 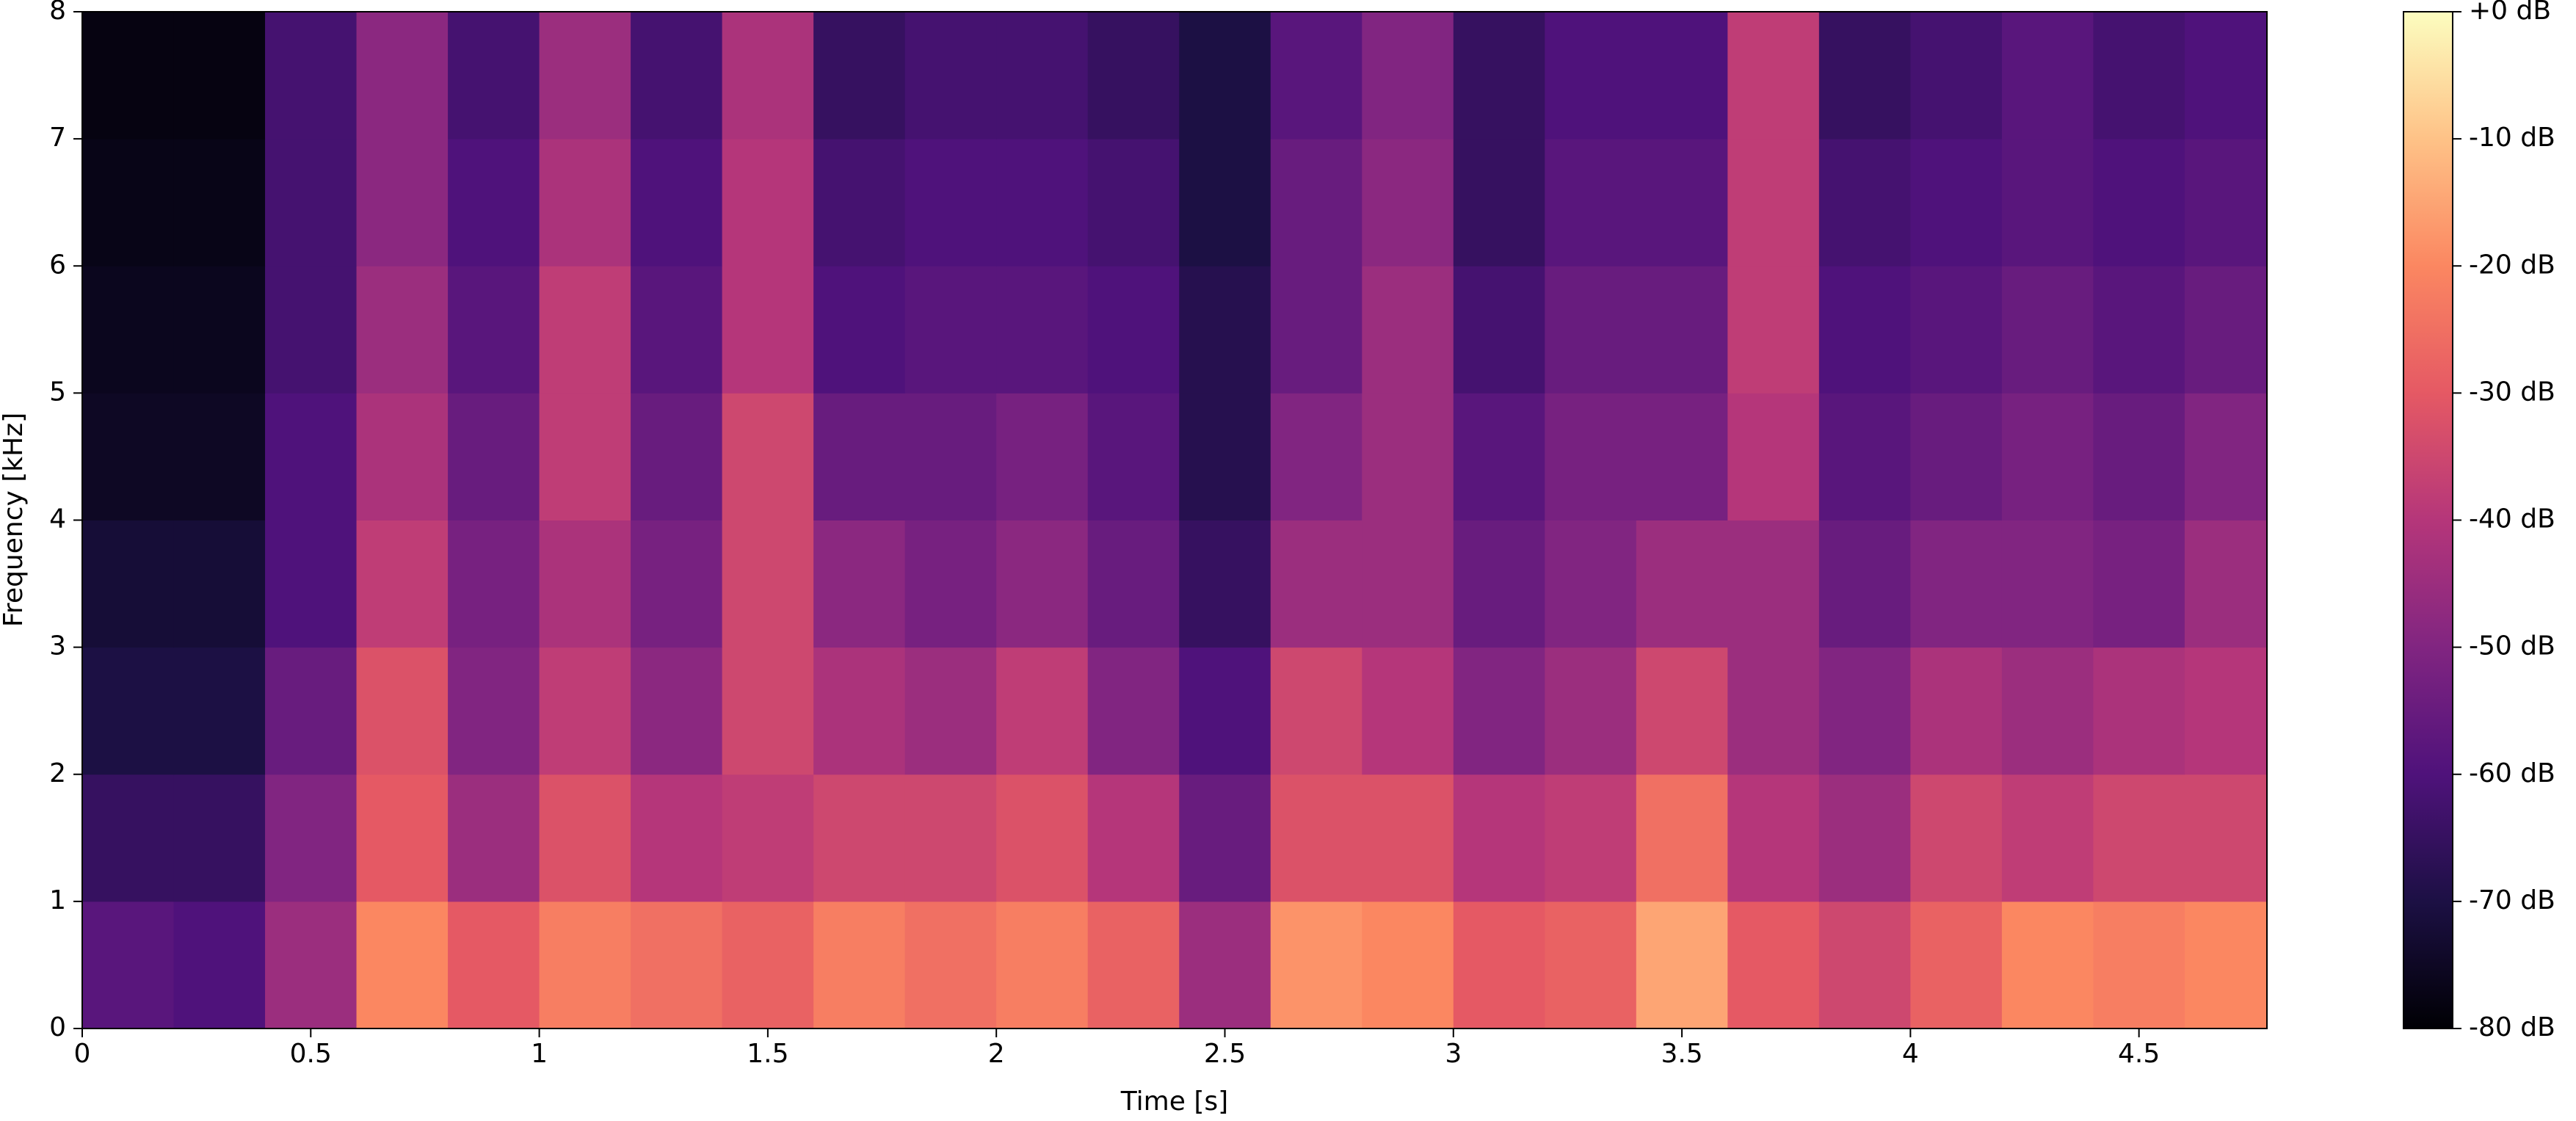 I want to click on colorbar-tick-label: +0 dB, so click(x=2510, y=13).